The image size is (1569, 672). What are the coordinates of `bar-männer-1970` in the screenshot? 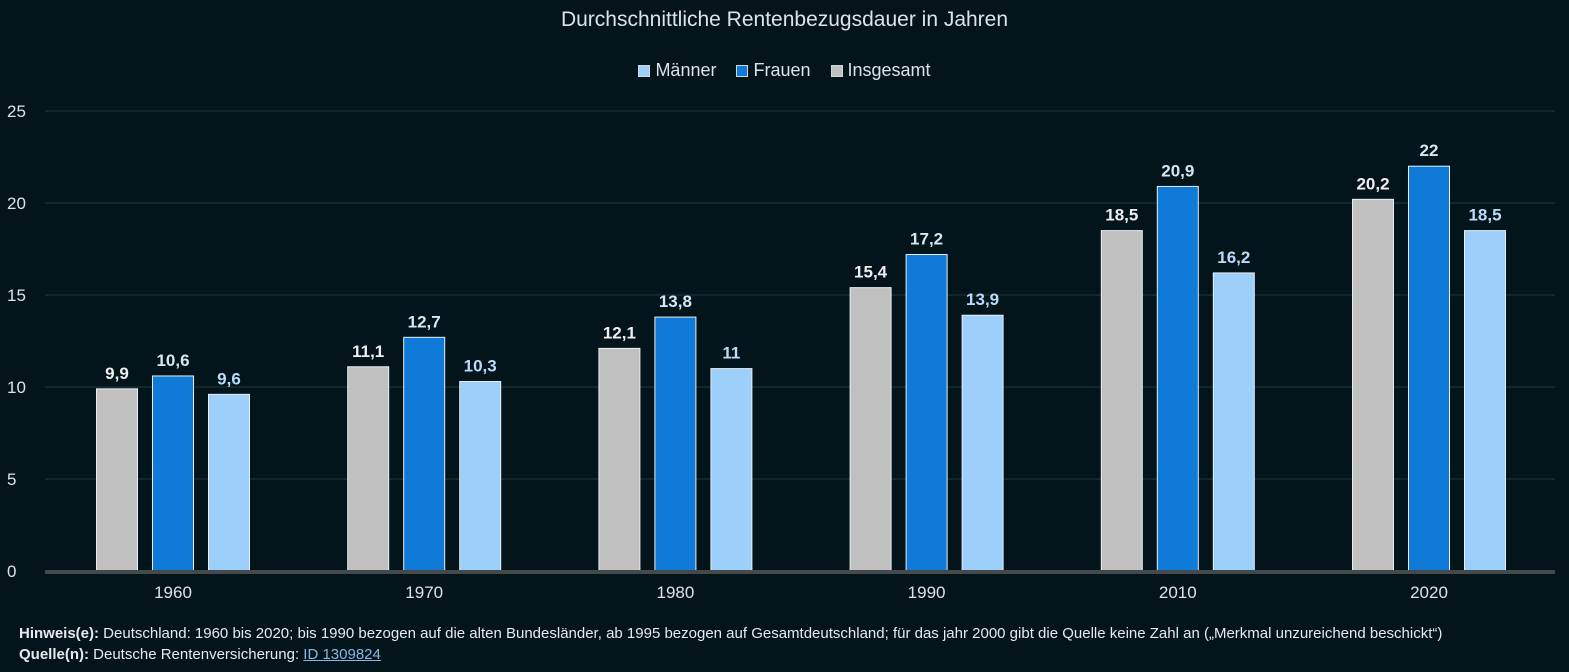 It's located at (480, 476).